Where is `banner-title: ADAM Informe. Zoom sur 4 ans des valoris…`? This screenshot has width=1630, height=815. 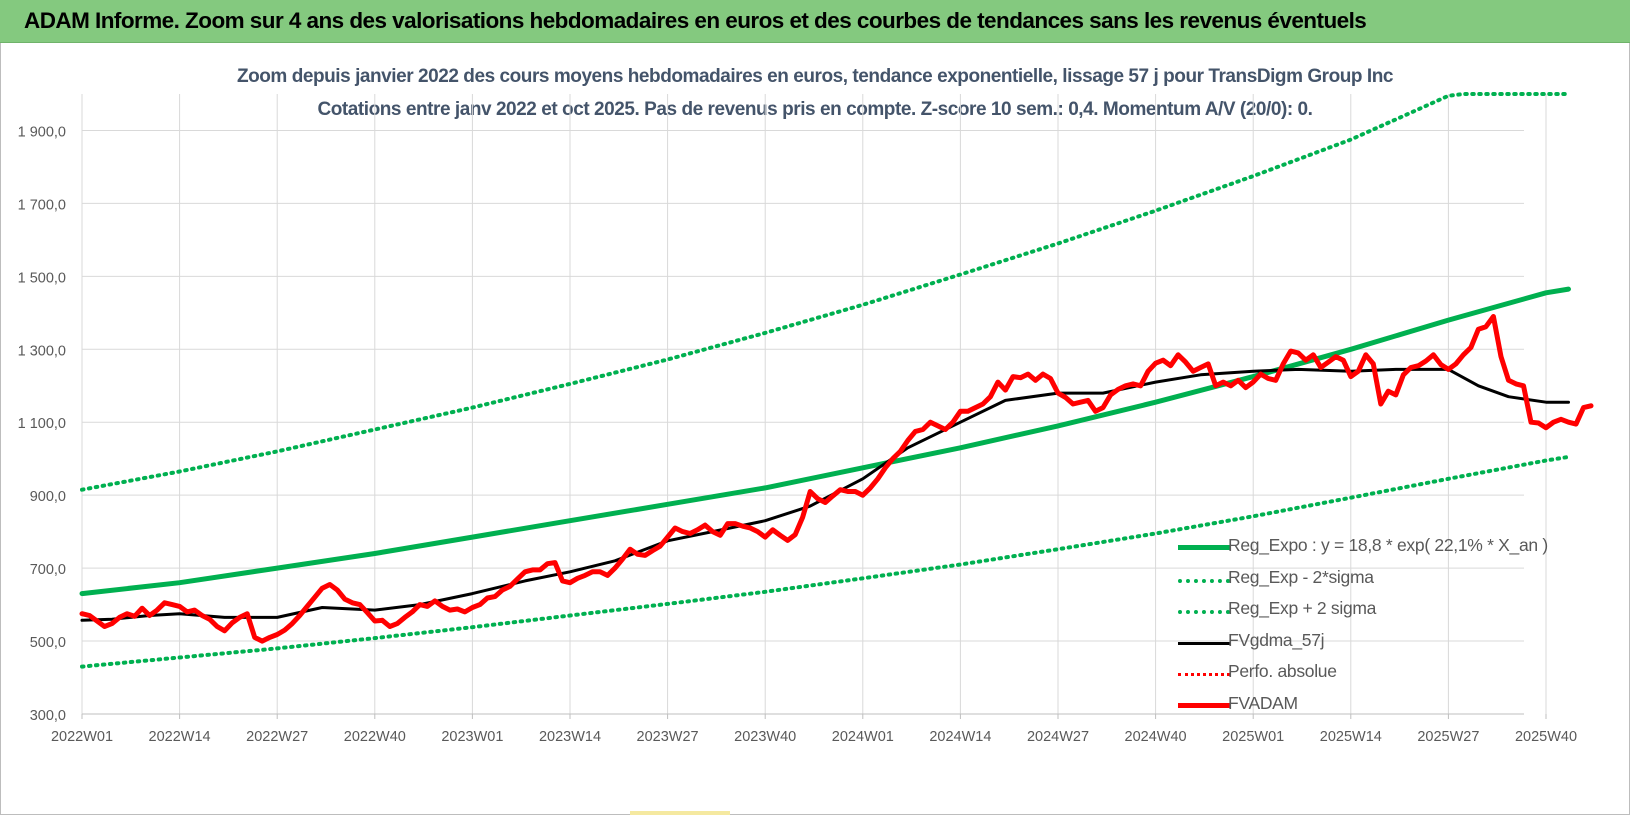 banner-title: ADAM Informe. Zoom sur 4 ans des valoris… is located at coordinates (695, 20).